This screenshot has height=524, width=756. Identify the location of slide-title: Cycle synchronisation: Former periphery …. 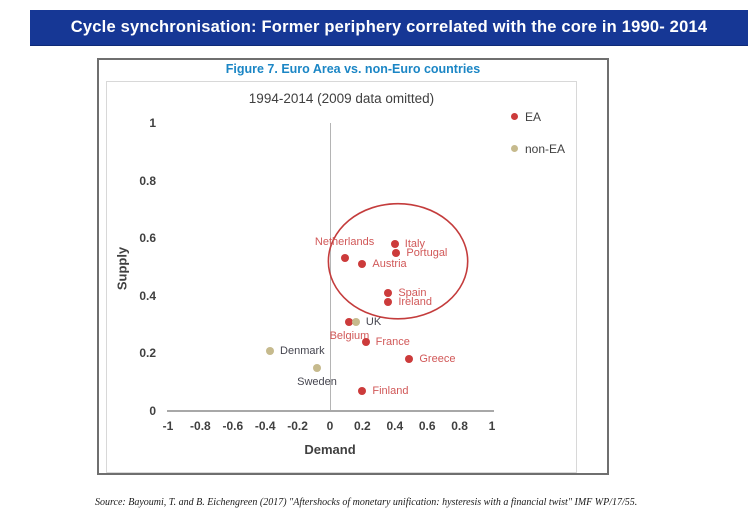
(389, 27).